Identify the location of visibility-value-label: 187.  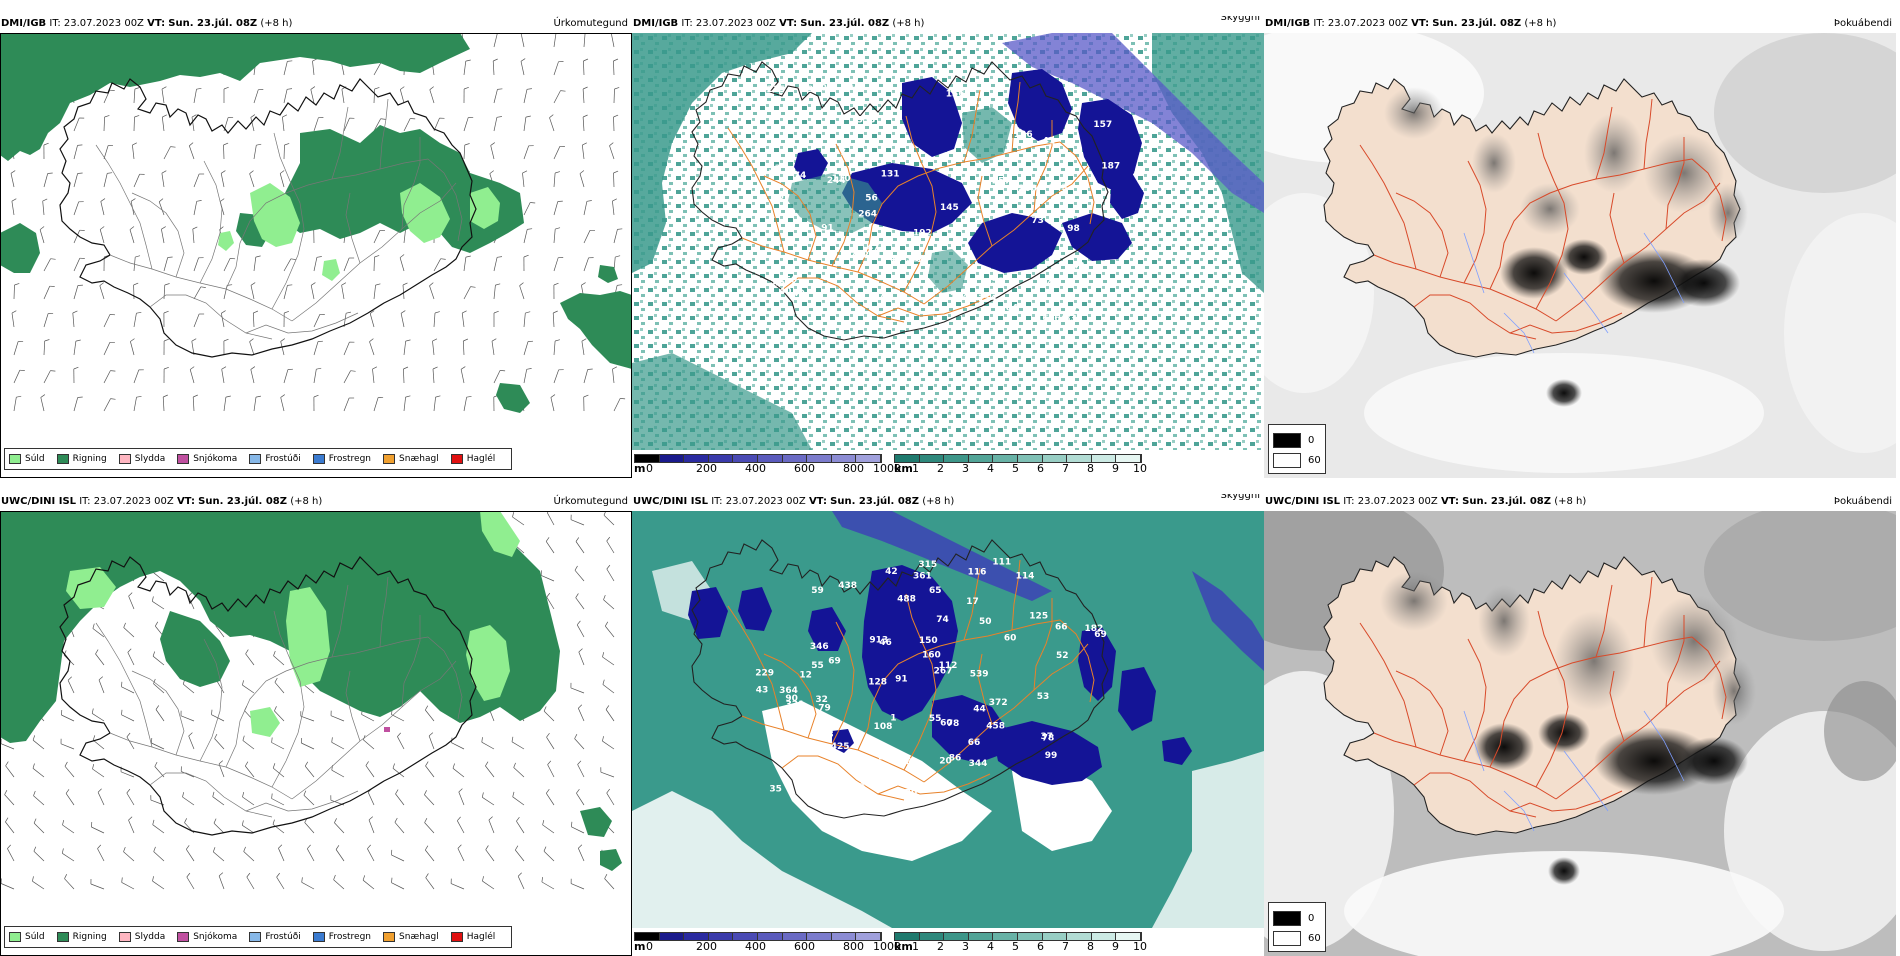
(1110, 167).